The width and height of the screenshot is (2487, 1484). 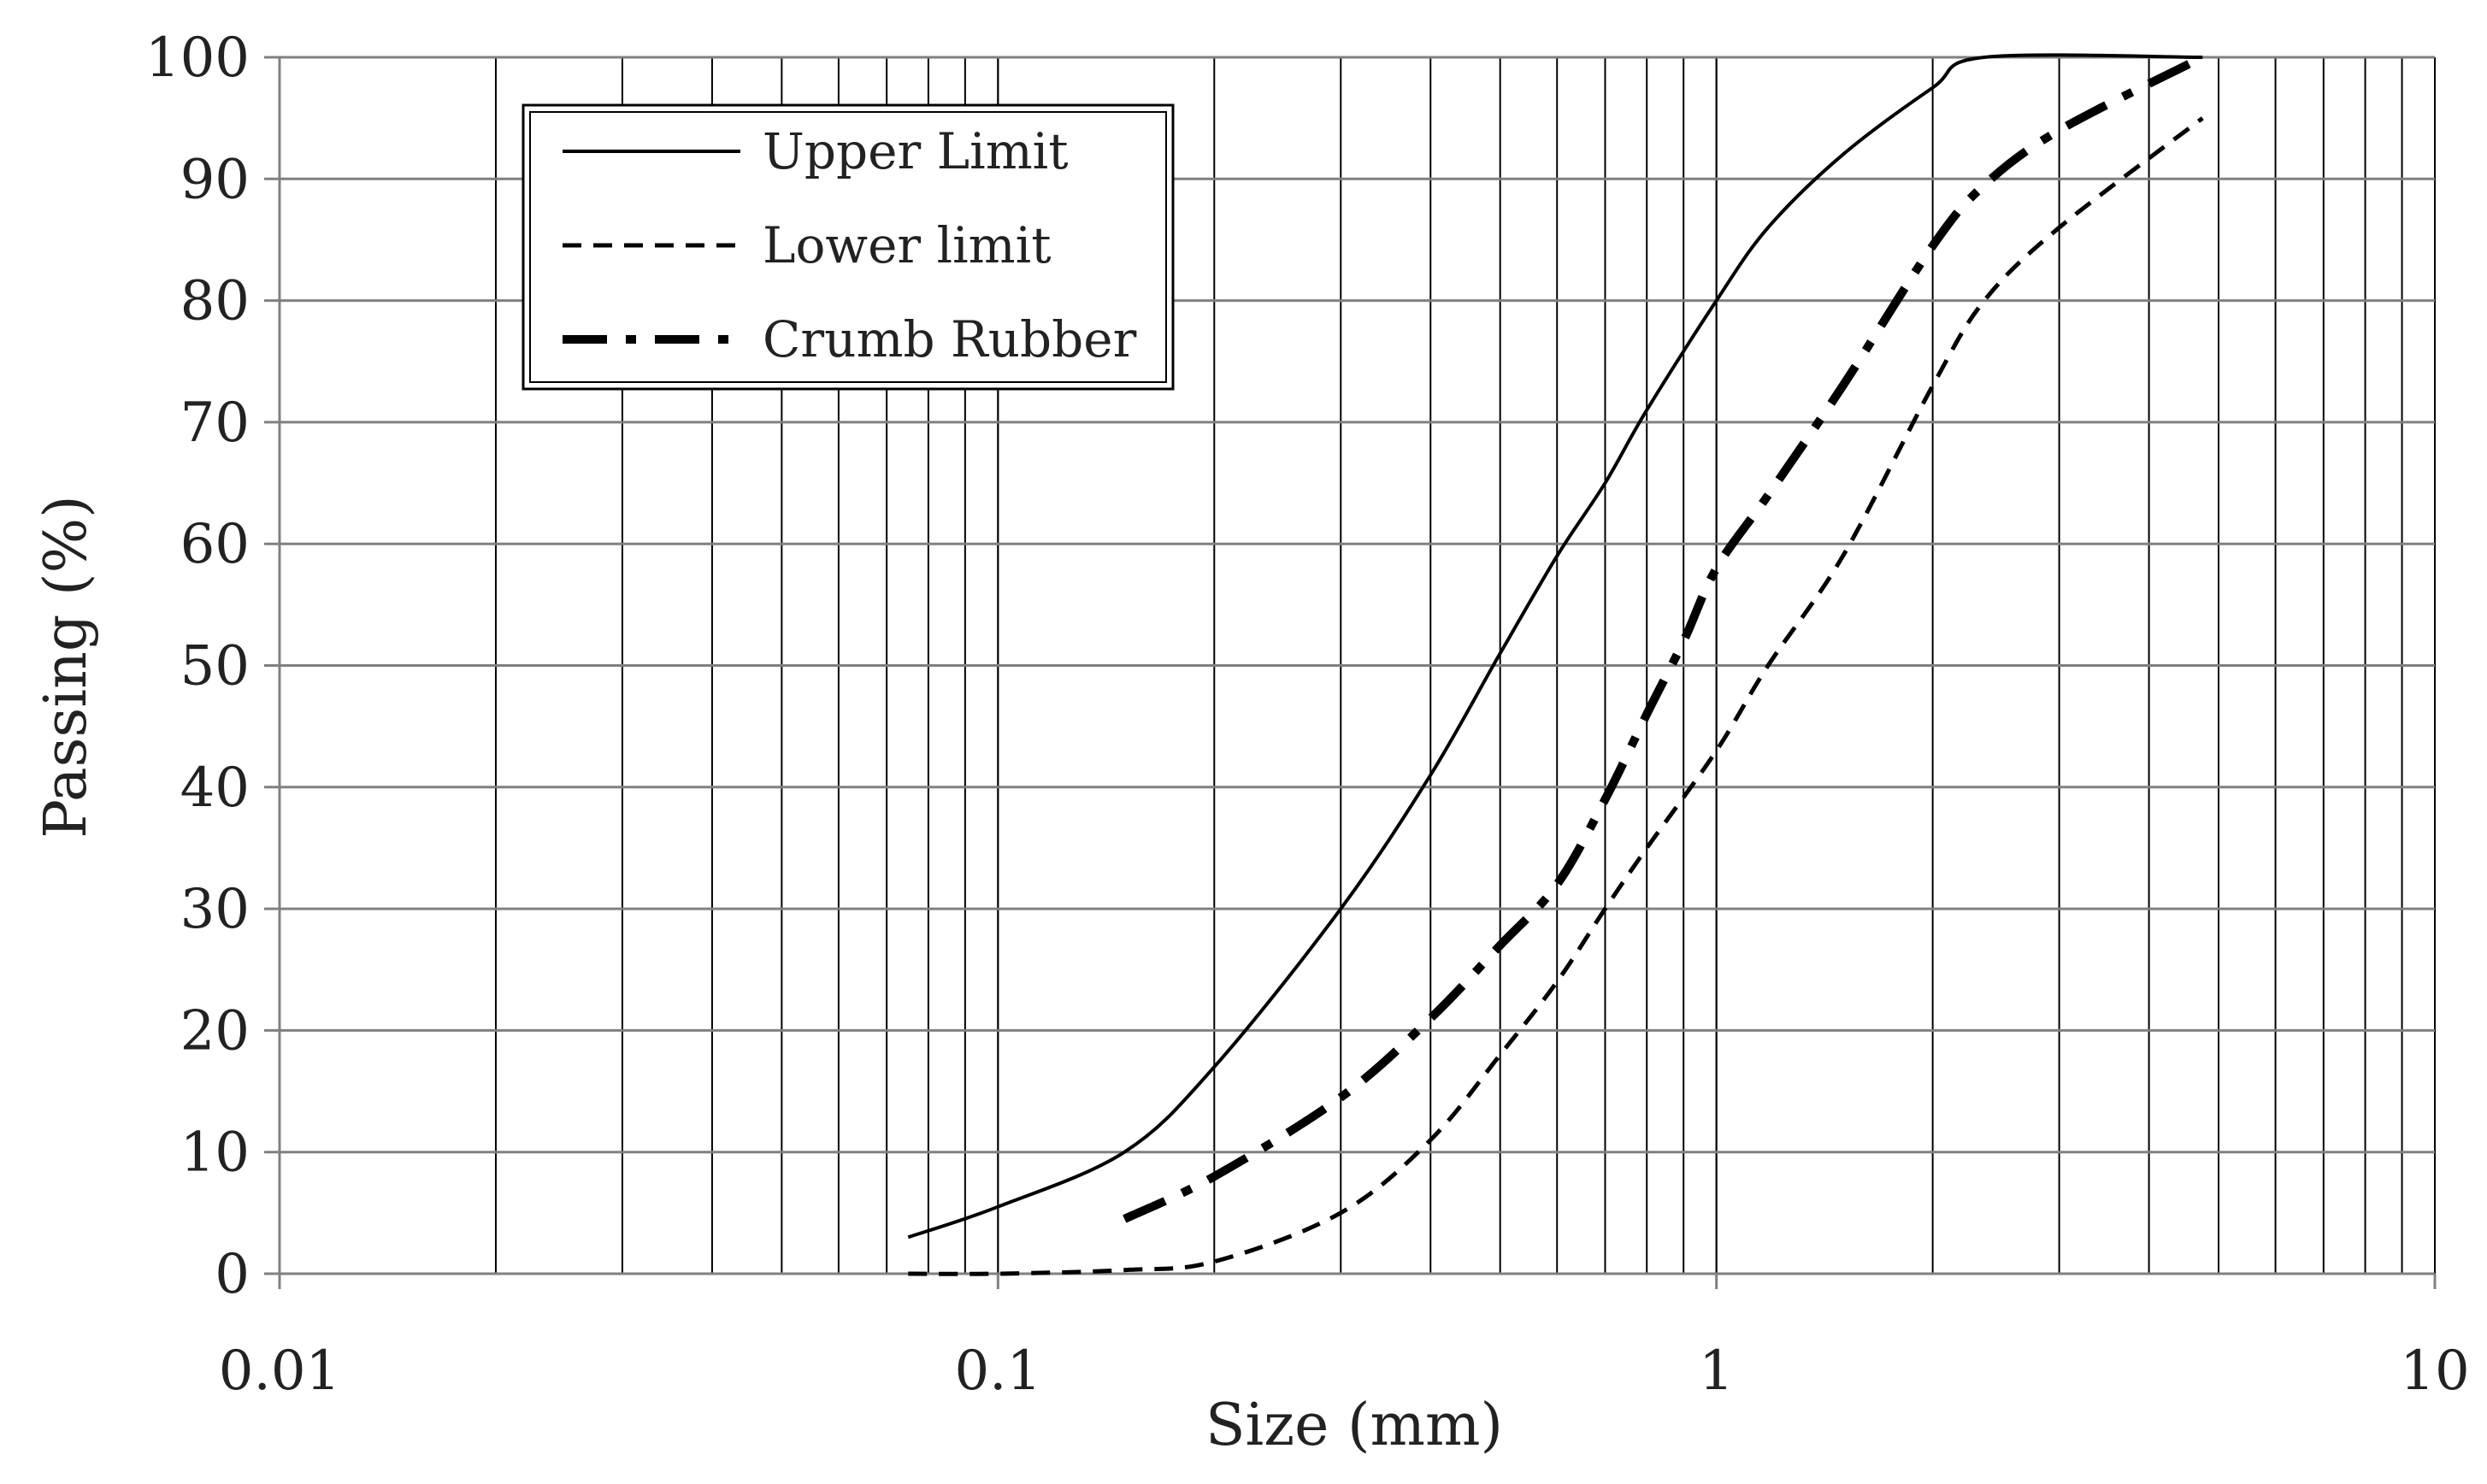 I want to click on y-tick-label: 20, so click(x=215, y=1031).